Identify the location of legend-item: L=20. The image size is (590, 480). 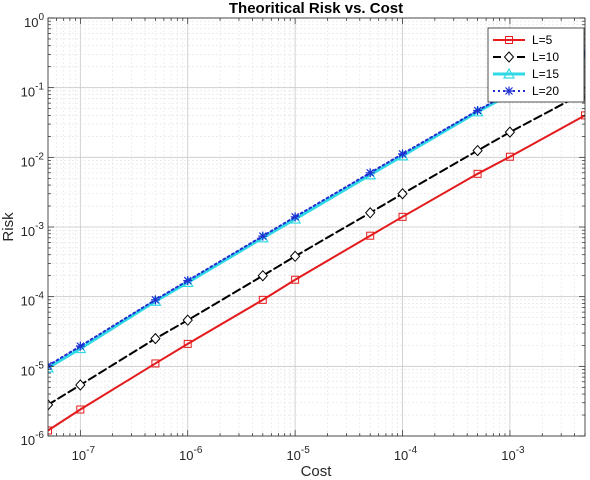
(526, 91).